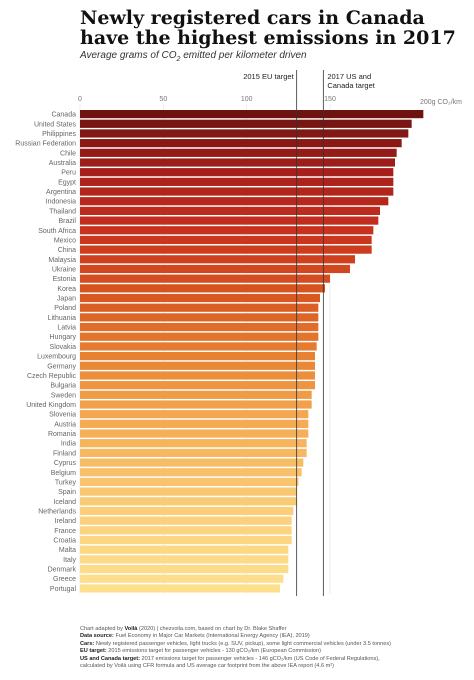  I want to click on category-label: Slovenia, so click(62, 415).